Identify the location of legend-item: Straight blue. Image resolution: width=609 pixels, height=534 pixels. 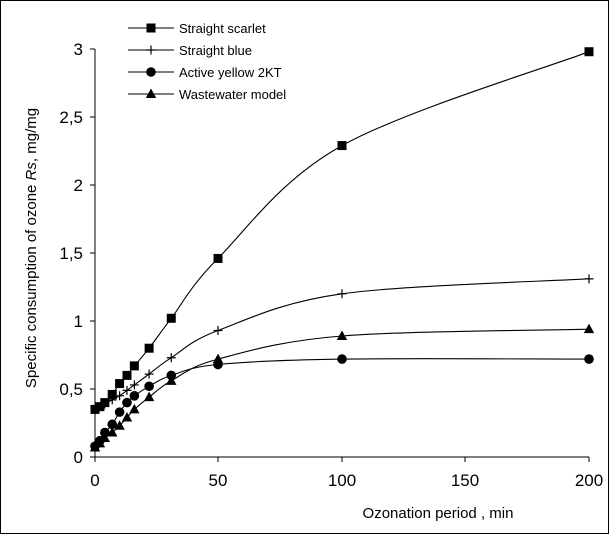
(190, 50).